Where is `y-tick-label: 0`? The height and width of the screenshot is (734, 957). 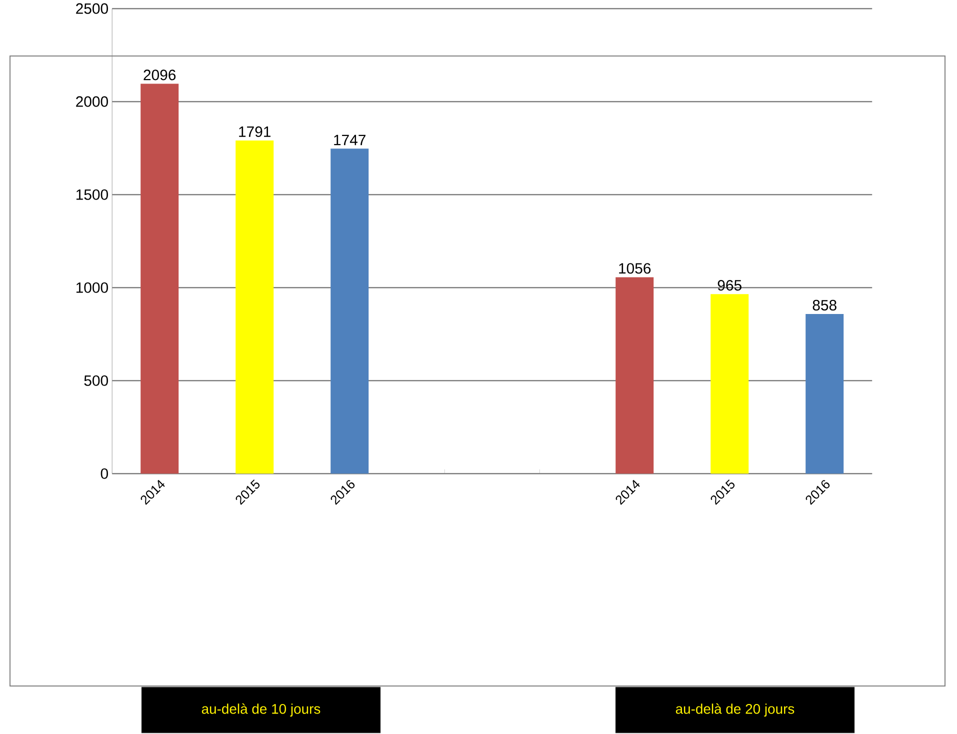
y-tick-label: 0 is located at coordinates (104, 473).